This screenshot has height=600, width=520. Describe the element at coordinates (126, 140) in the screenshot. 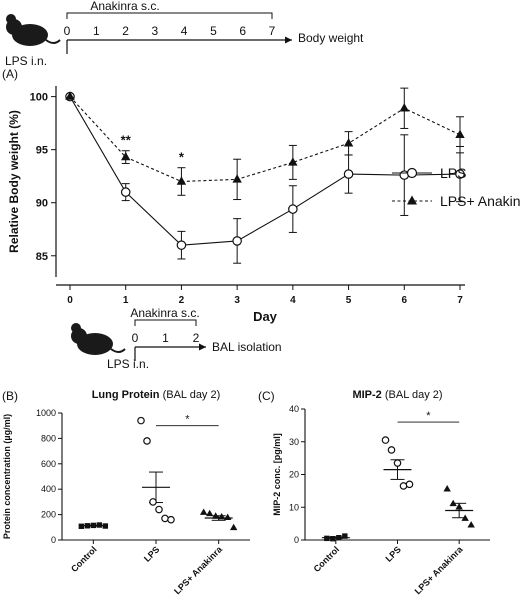

I see `significance-marker: **` at that location.